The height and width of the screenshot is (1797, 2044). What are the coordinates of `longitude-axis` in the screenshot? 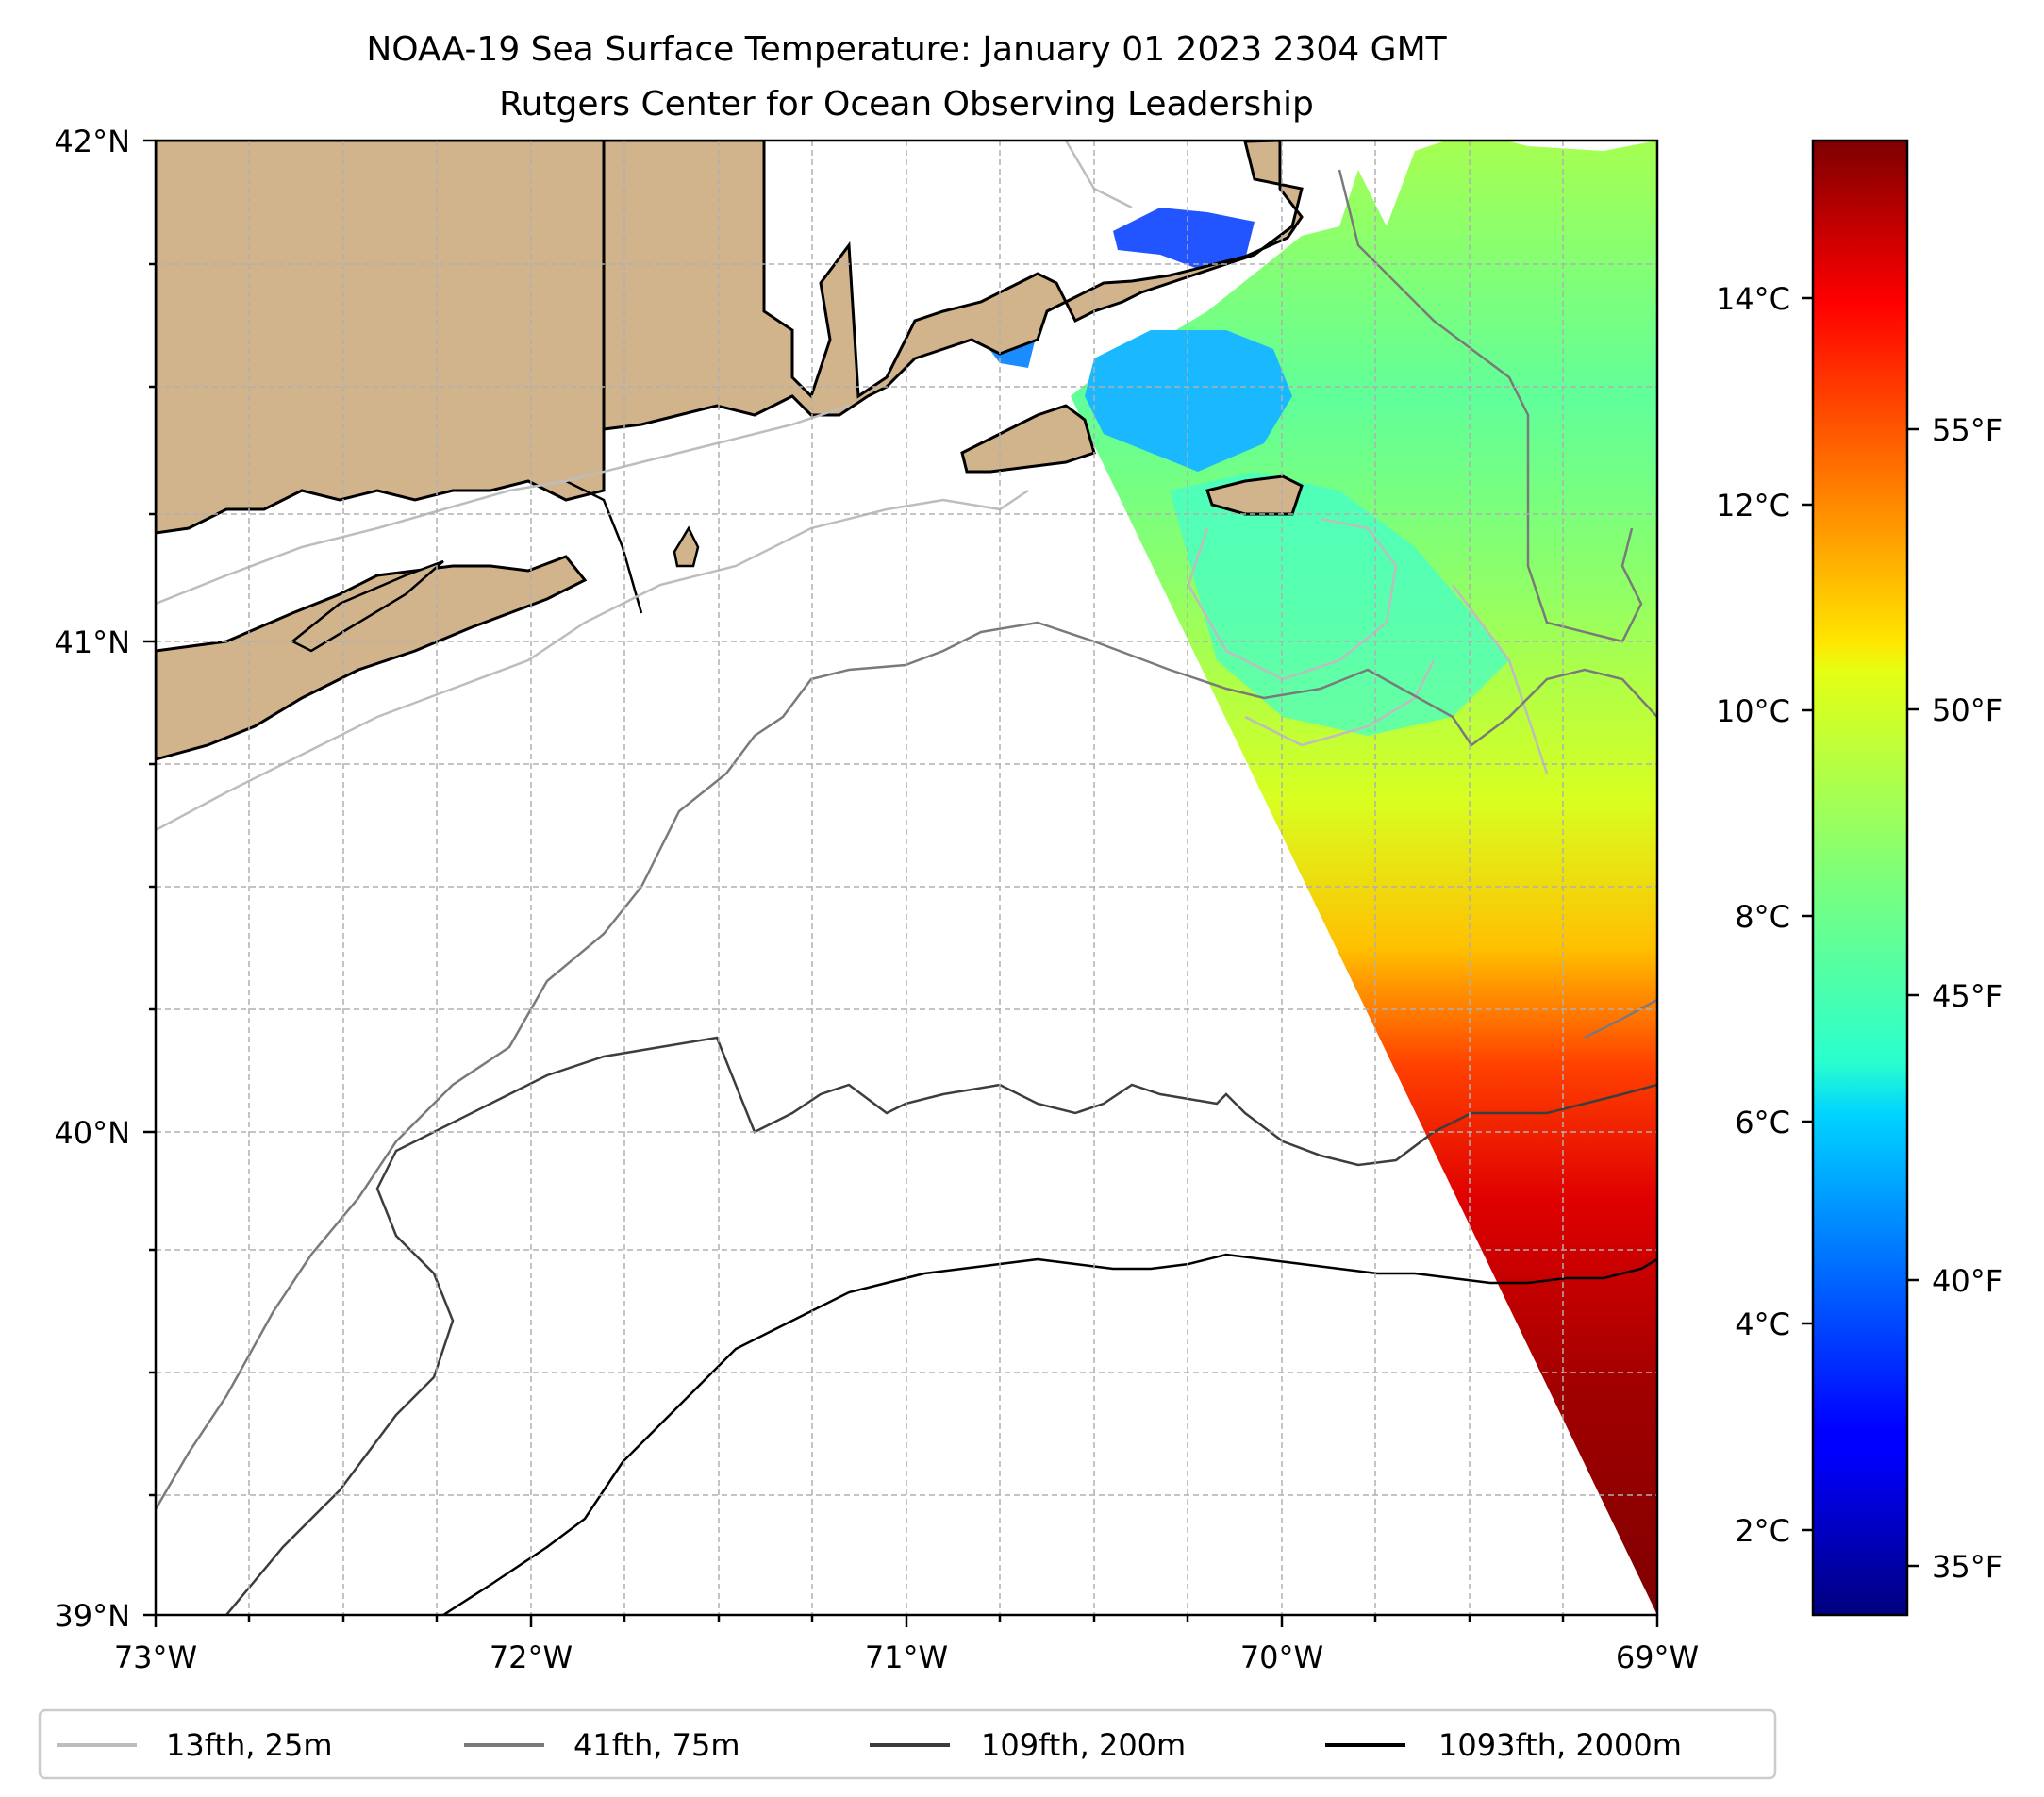 It's located at (907, 1621).